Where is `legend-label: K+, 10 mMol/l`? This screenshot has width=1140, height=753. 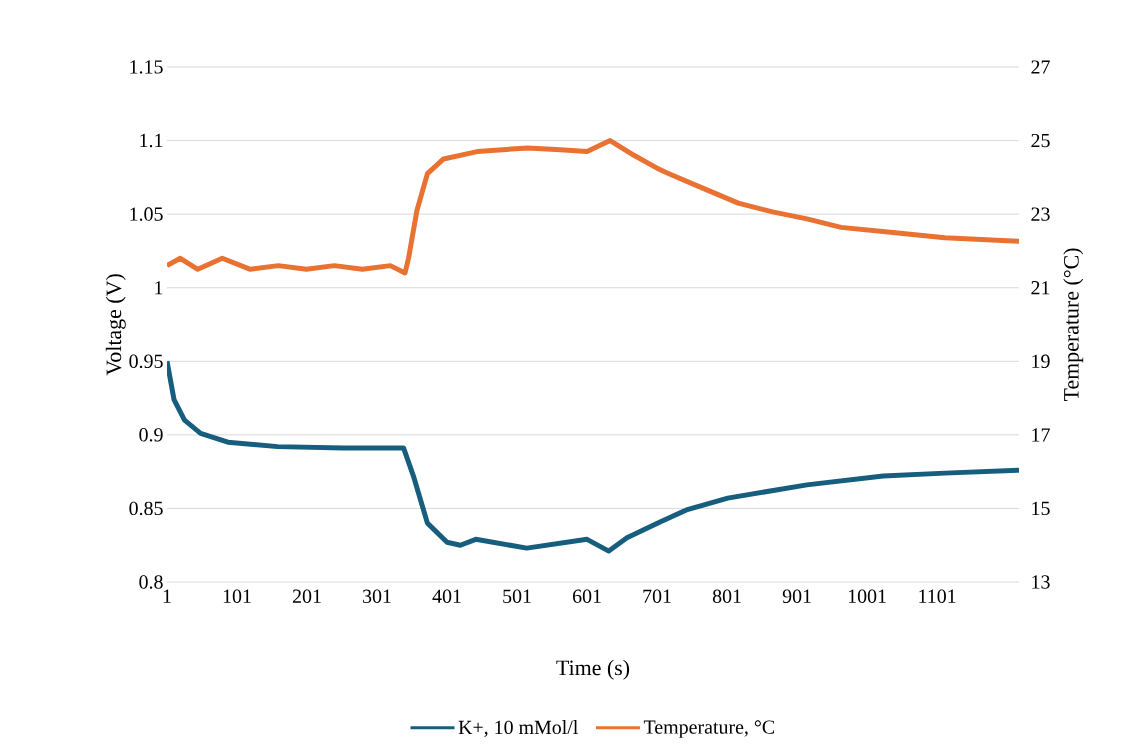
legend-label: K+, 10 mMol/l is located at coordinates (518, 728).